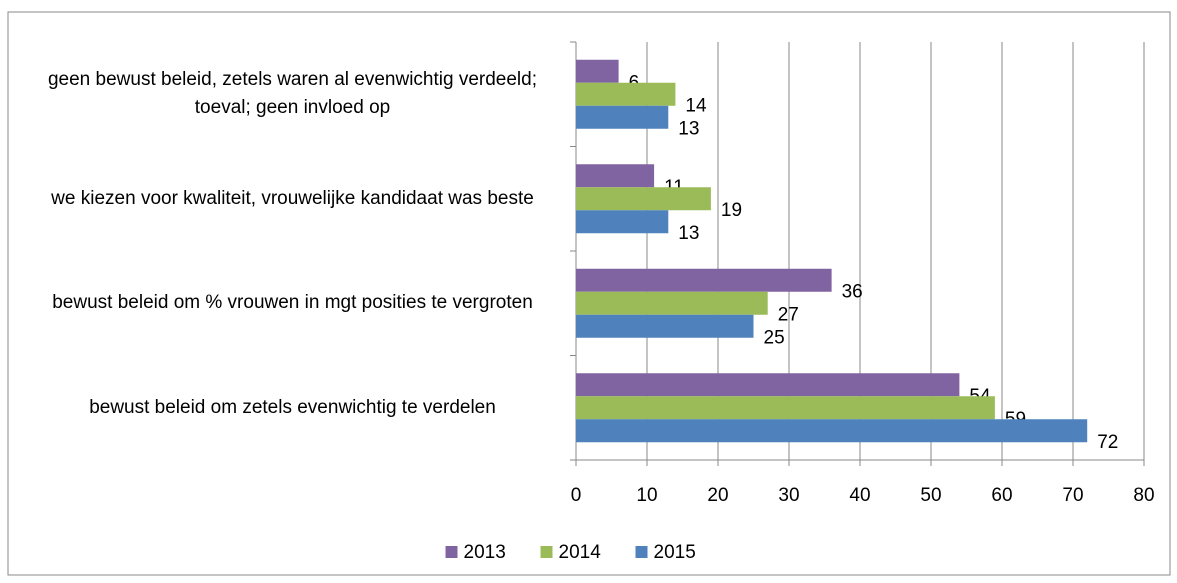 This screenshot has width=1177, height=583. Describe the element at coordinates (852, 291) in the screenshot. I see `data-label: 36` at that location.